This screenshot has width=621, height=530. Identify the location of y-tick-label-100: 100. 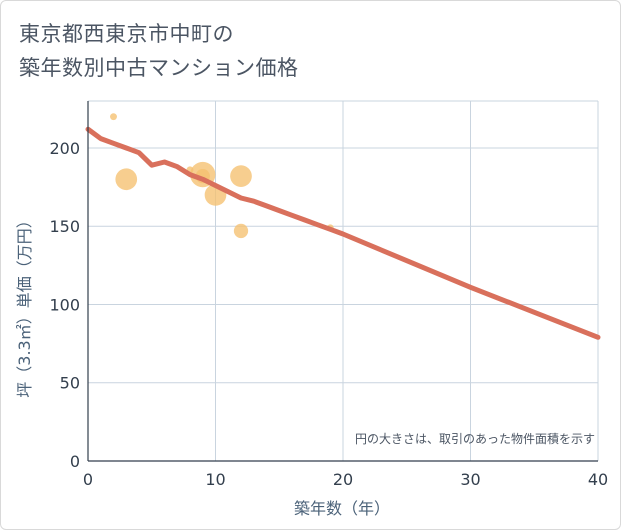
(64, 304).